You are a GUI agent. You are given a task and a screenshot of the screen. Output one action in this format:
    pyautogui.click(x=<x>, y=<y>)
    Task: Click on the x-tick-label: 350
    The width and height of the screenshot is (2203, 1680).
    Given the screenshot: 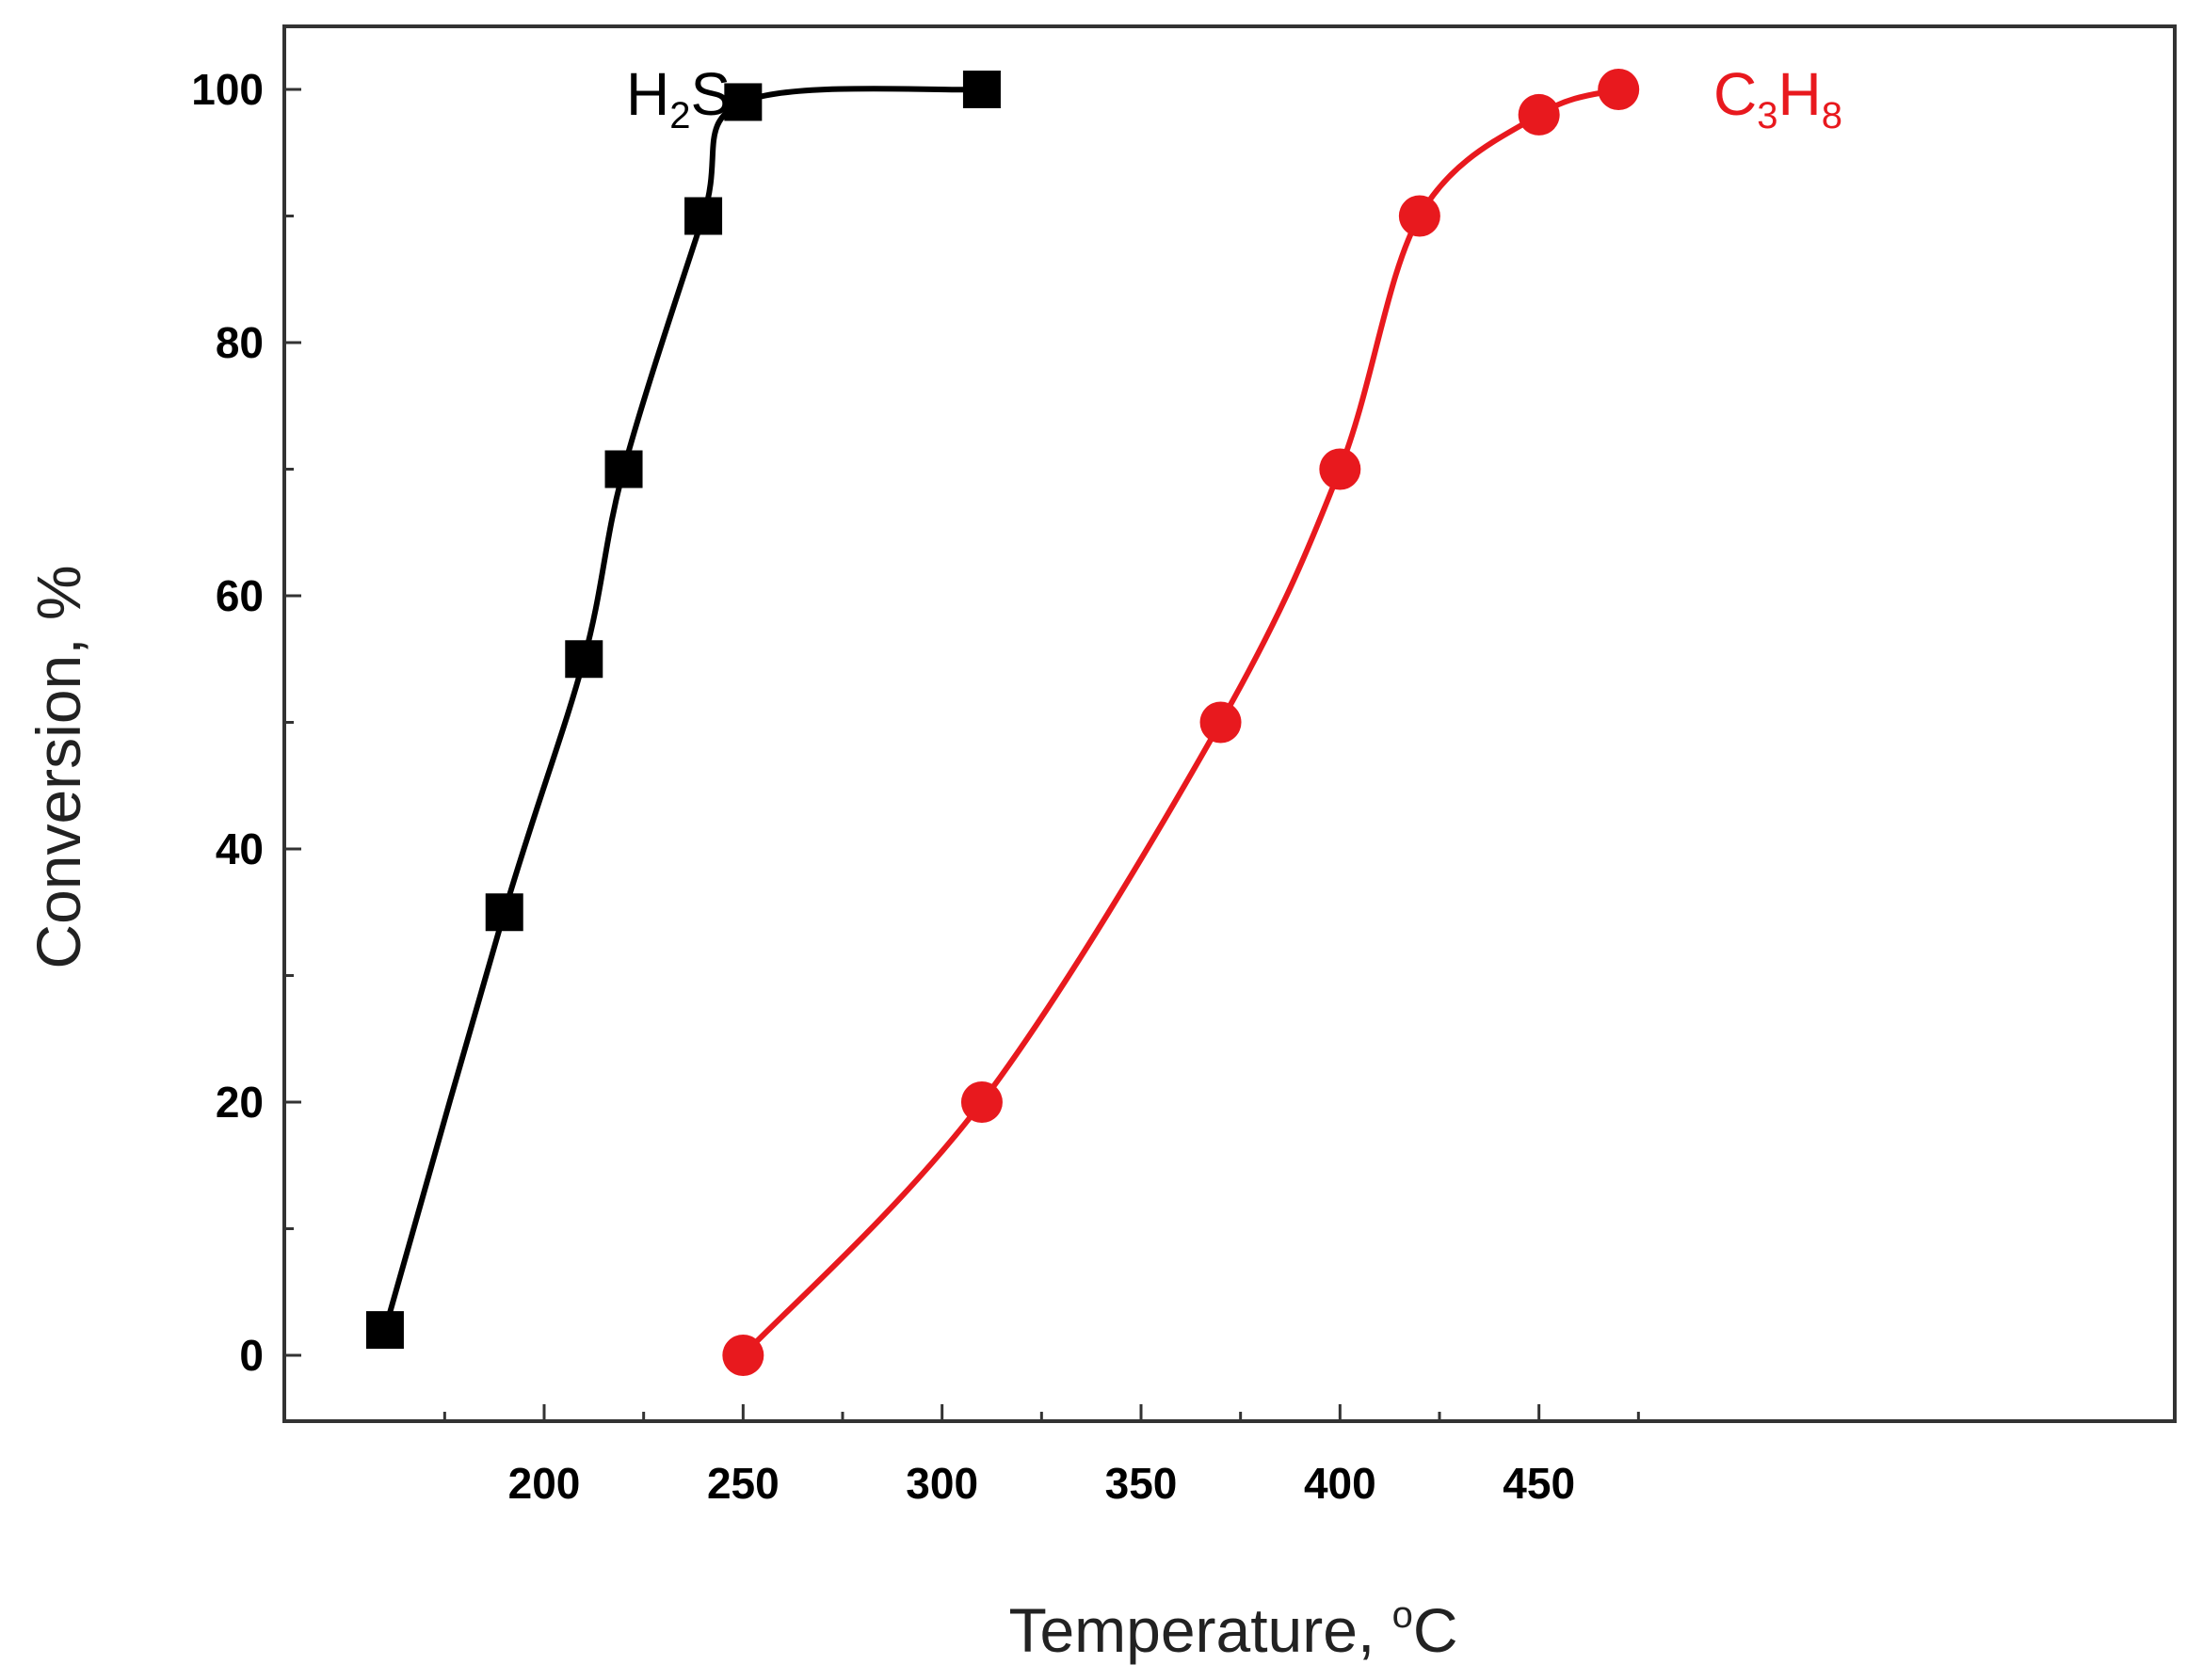 What is the action you would take?
    pyautogui.click(x=1141, y=1483)
    